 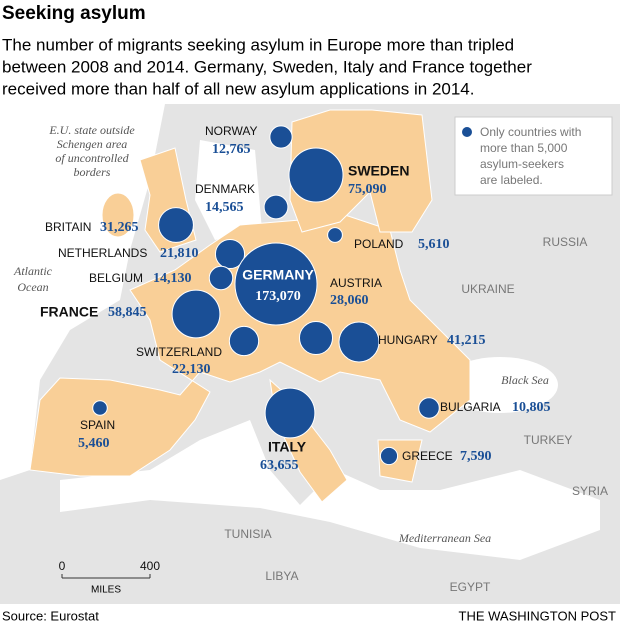 What do you see at coordinates (525, 380) in the screenshot?
I see `sea-label: Black Sea` at bounding box center [525, 380].